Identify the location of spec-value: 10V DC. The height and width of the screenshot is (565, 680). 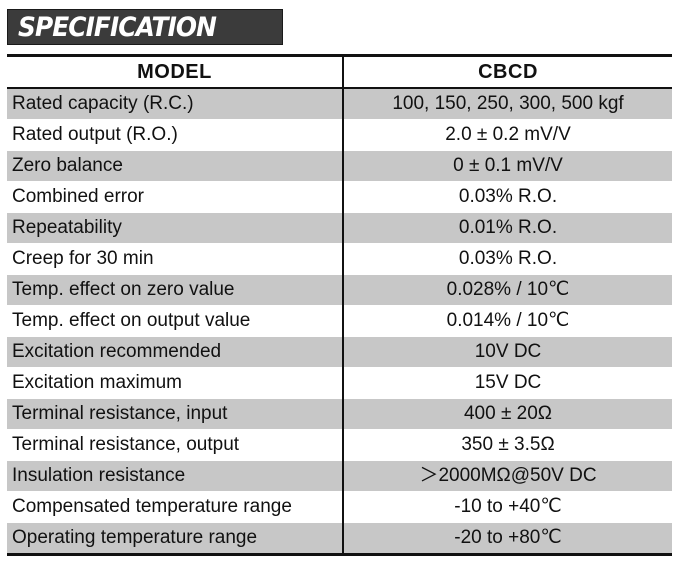
(507, 352).